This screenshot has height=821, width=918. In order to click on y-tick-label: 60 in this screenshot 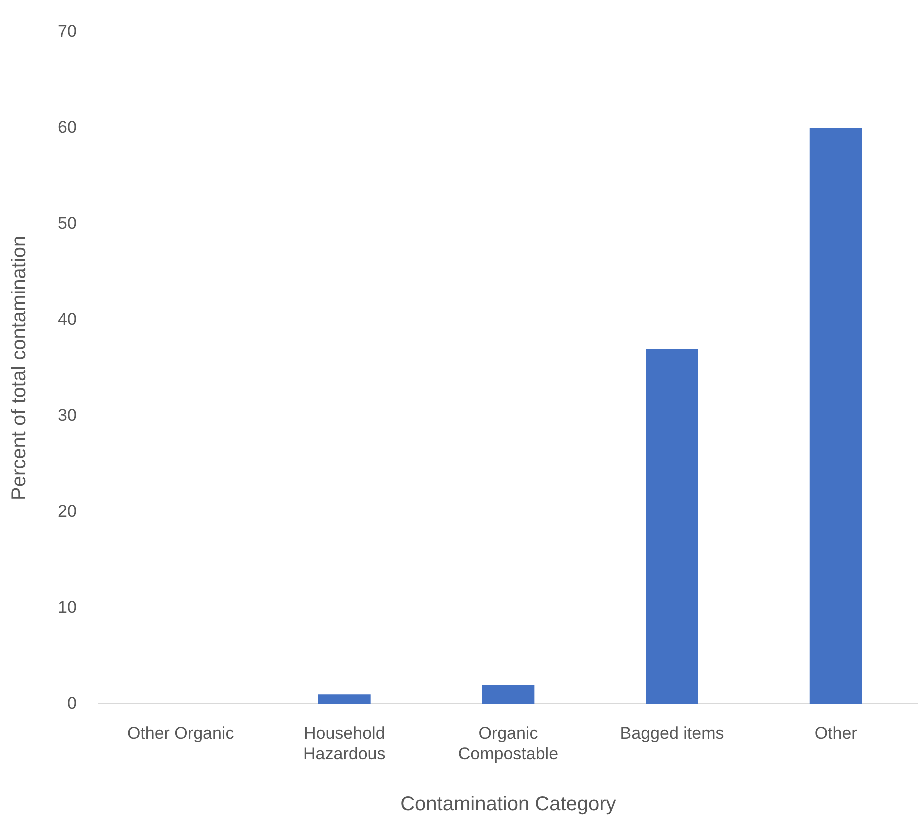, I will do `click(67, 127)`.